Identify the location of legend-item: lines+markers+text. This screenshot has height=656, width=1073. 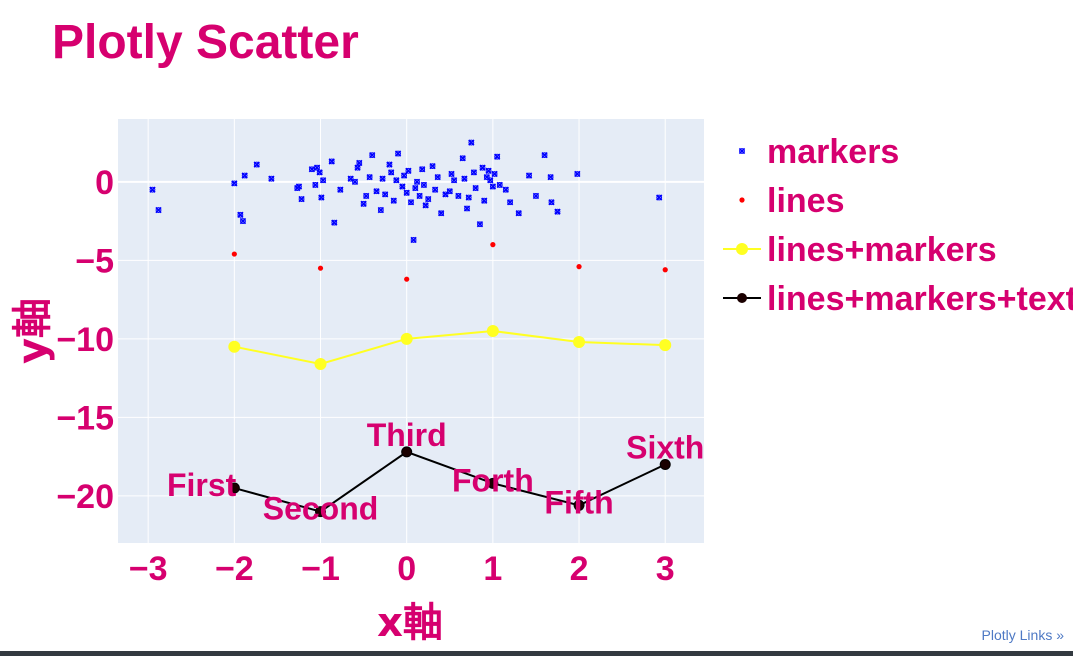
(898, 299).